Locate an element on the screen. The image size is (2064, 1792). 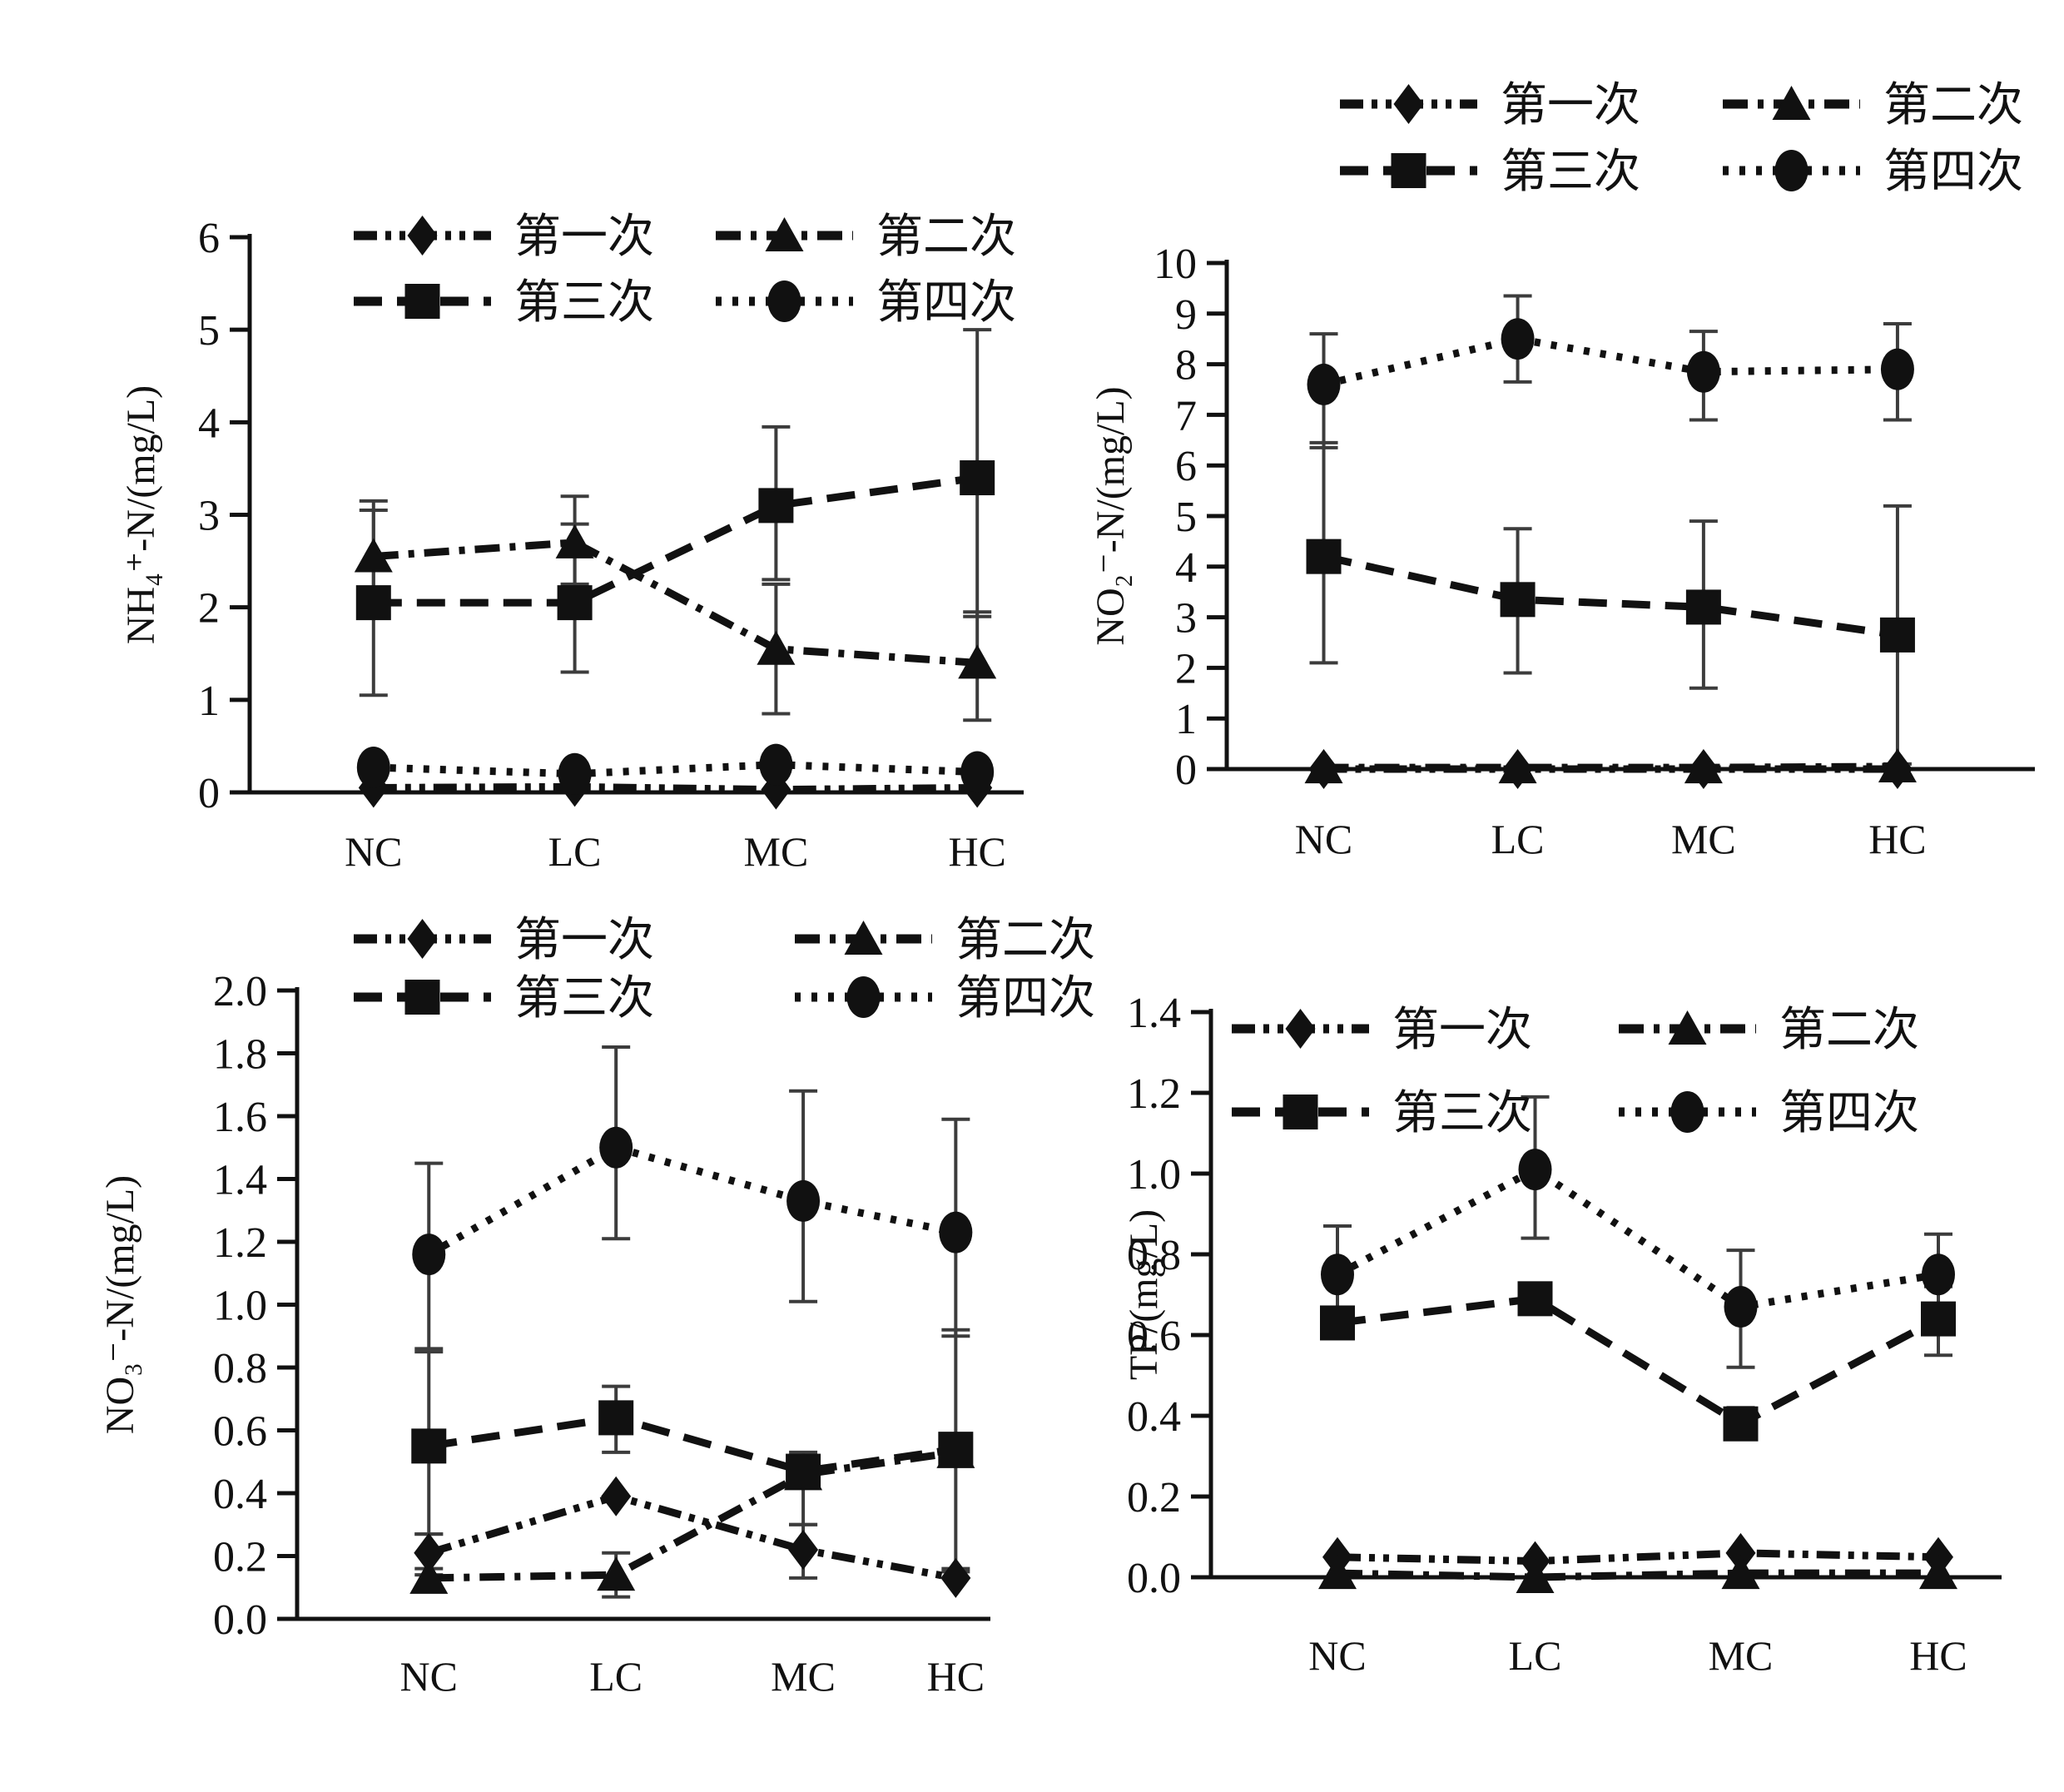
y-tick-label: 1.2 is located at coordinates (240, 1243).